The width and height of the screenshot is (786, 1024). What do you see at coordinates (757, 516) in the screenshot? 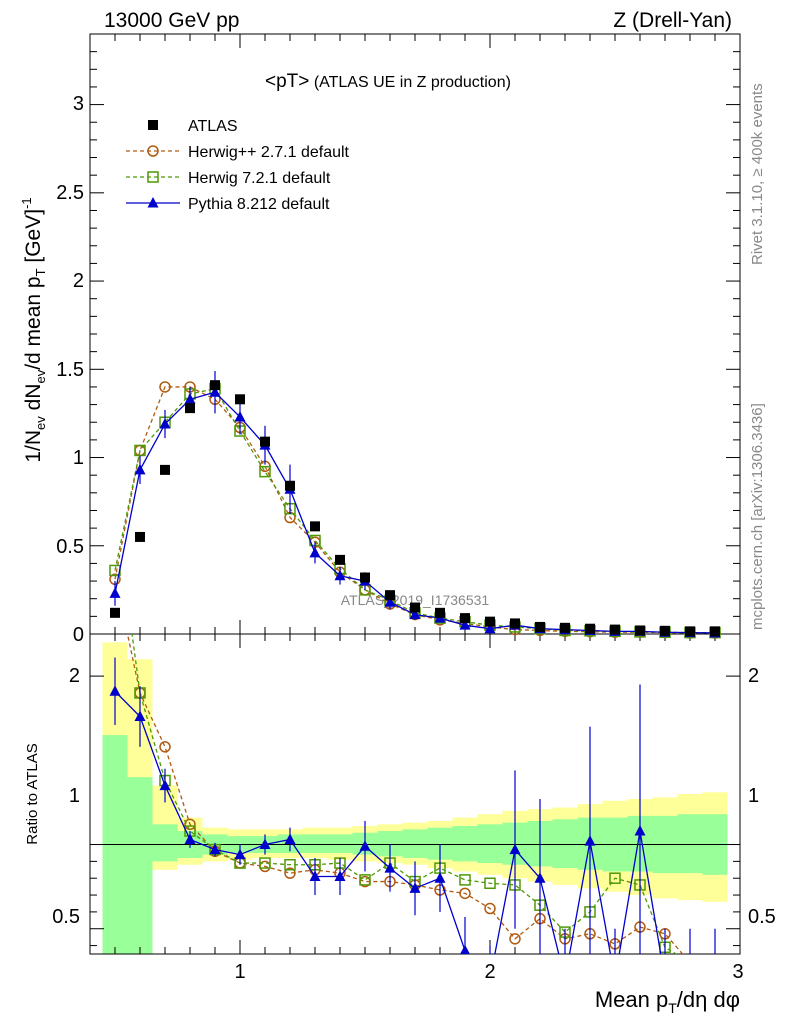
I see `mcplots-info: mcplots.cern.ch [arXiv:1306.3436]` at bounding box center [757, 516].